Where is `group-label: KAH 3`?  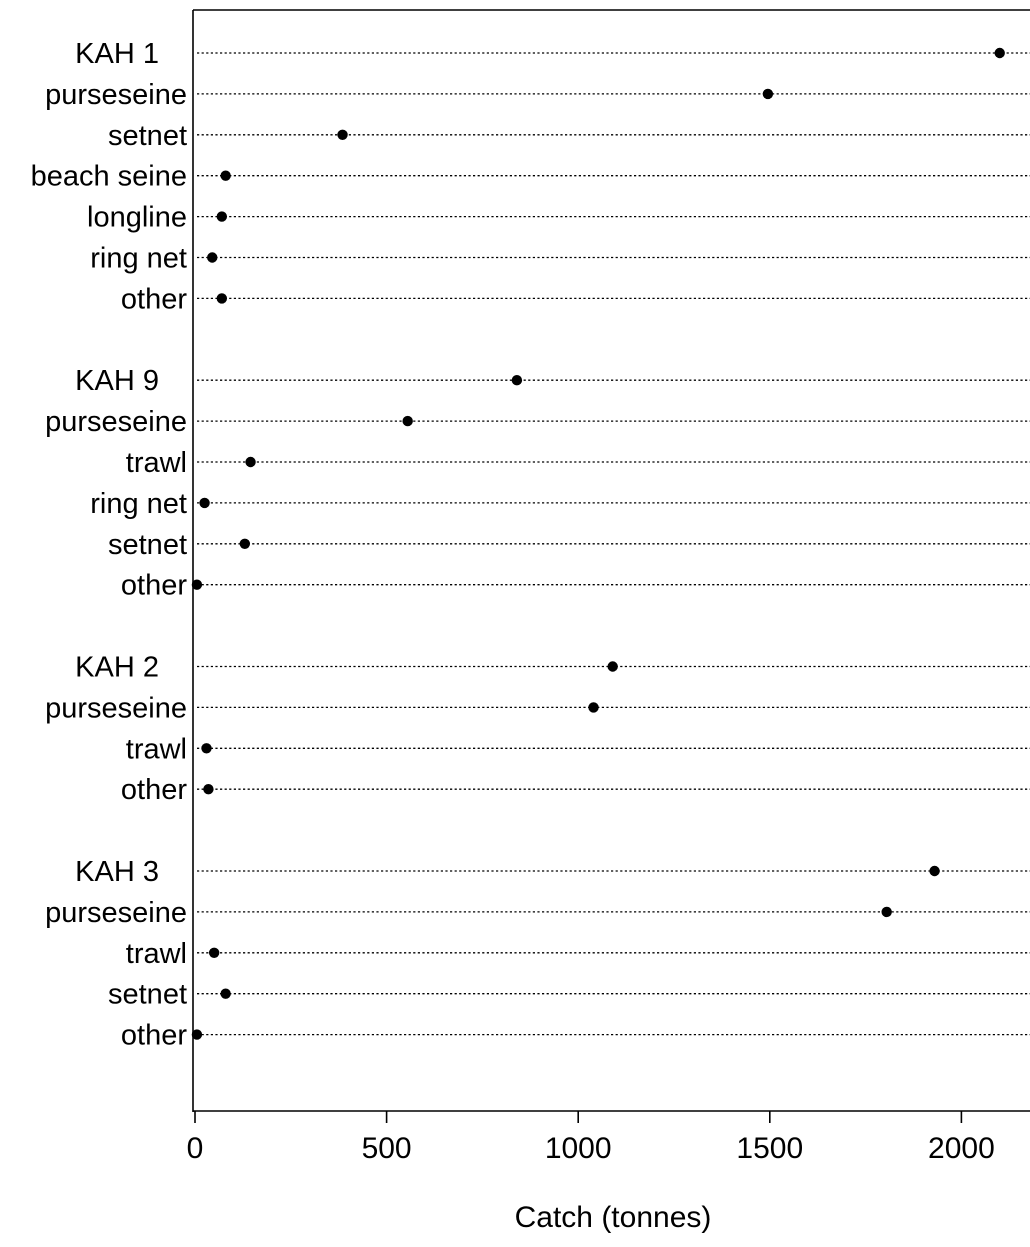 group-label: KAH 3 is located at coordinates (117, 872).